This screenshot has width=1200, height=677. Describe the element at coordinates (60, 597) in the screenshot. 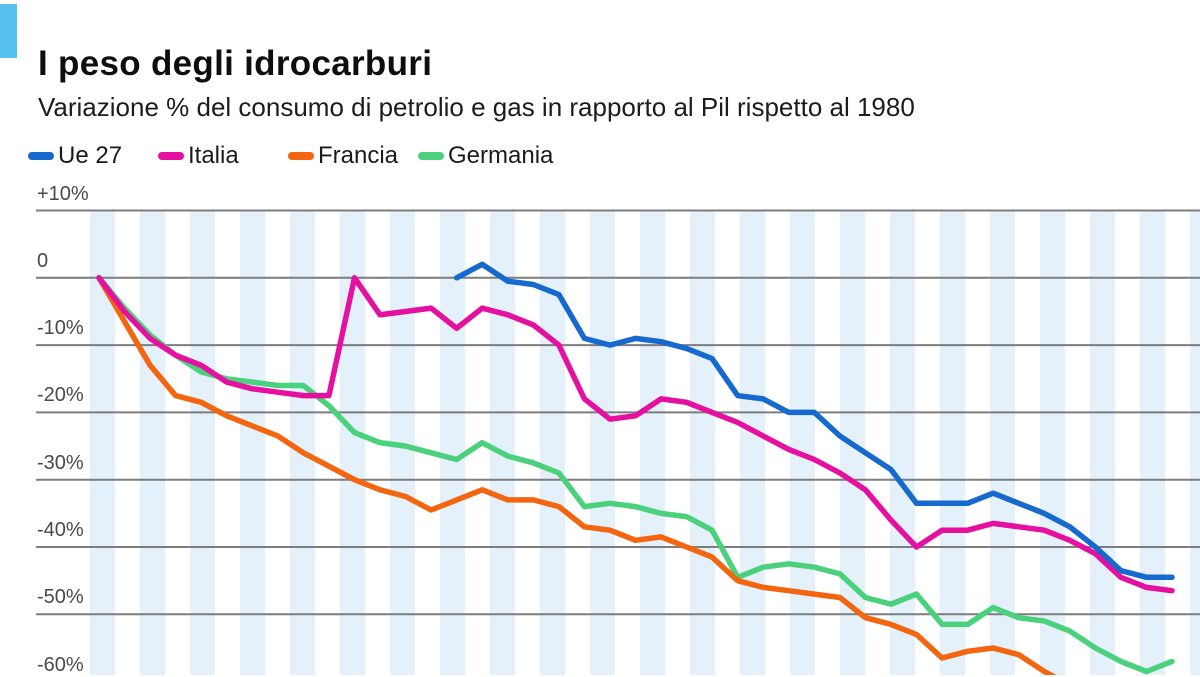

I see `y-axis-label: -50%` at that location.